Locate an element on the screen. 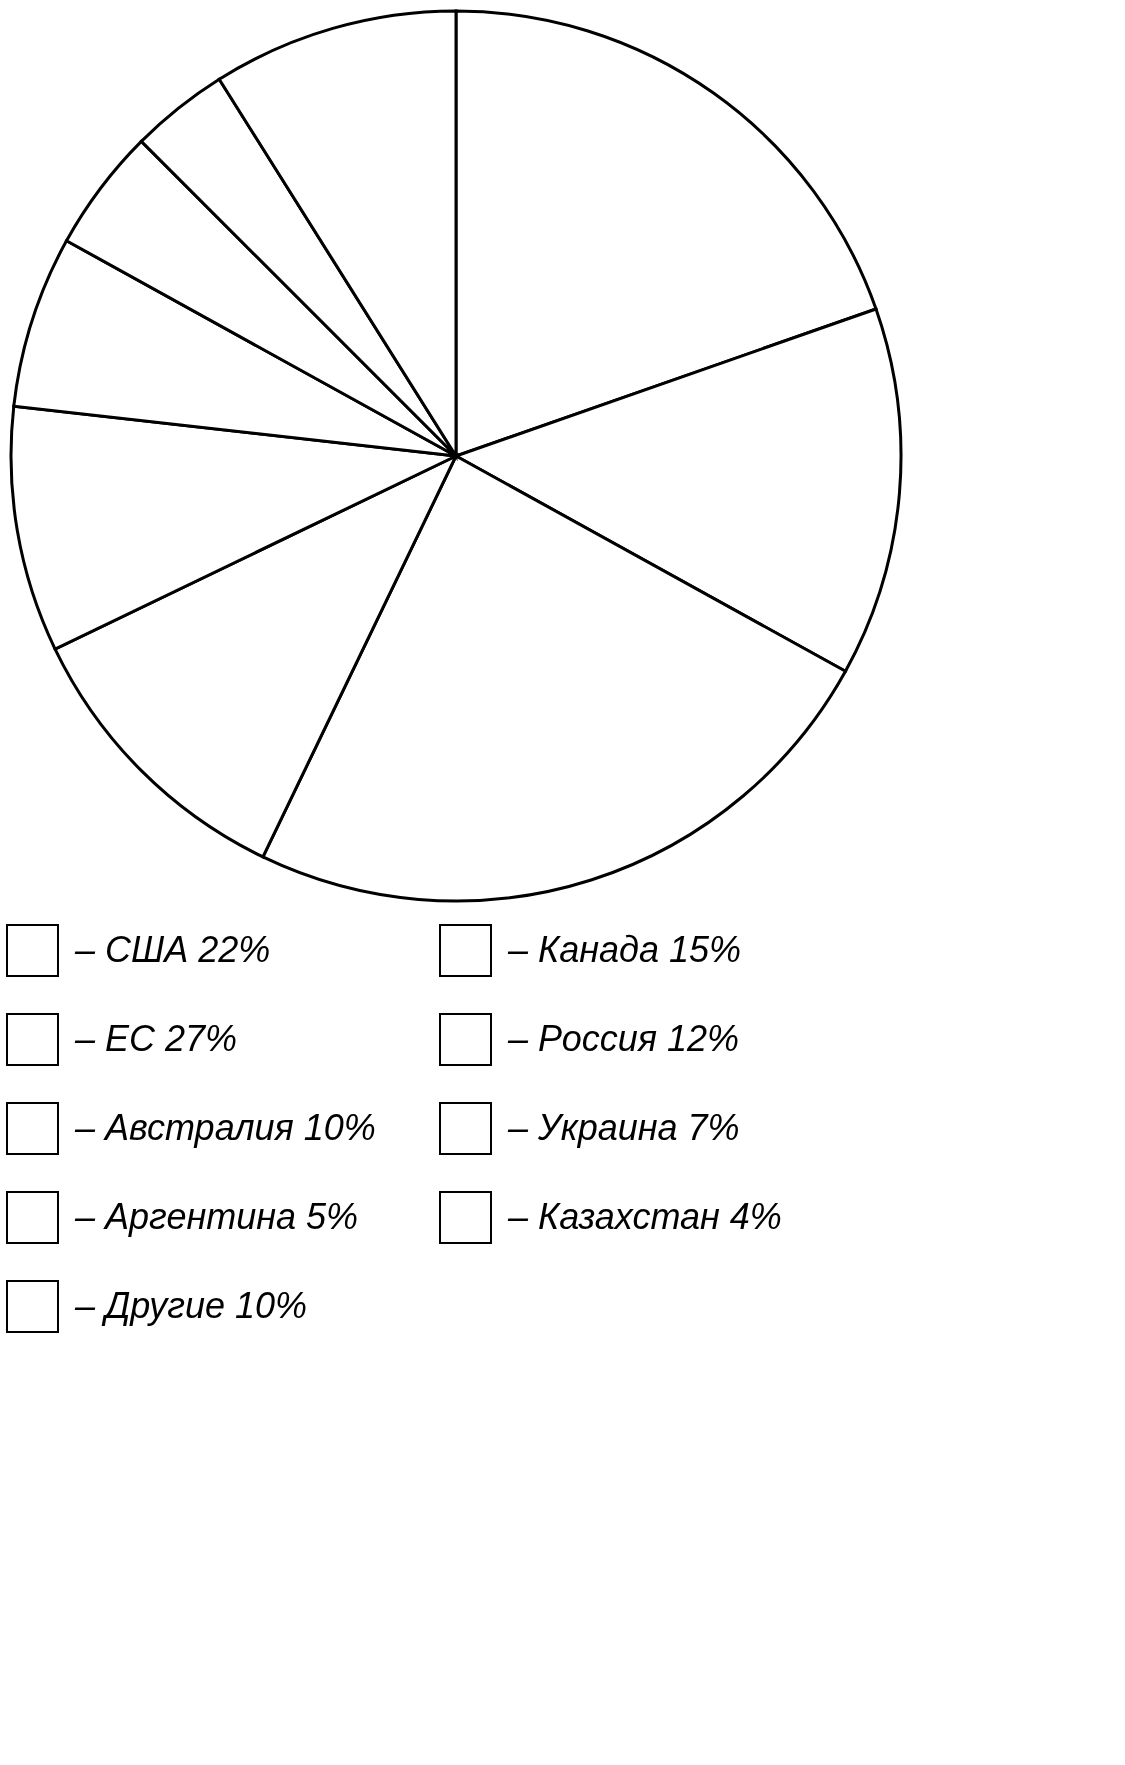 The height and width of the screenshot is (1765, 1125). legend-label: – Россия 12% is located at coordinates (623, 1038).